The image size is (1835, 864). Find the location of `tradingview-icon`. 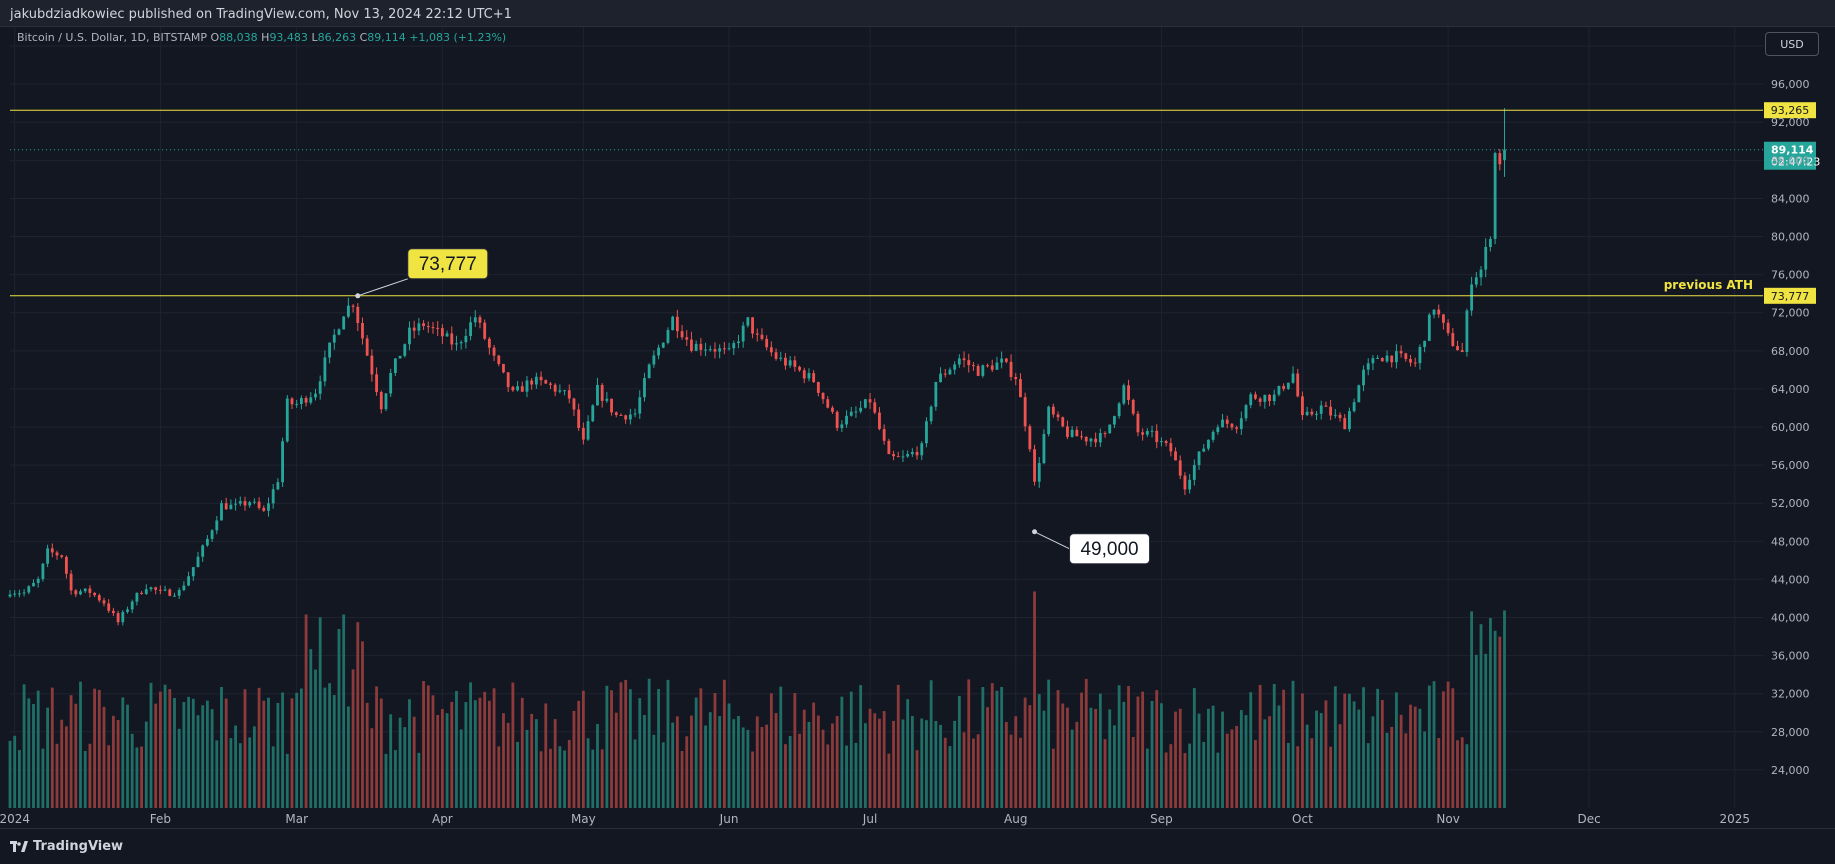

tradingview-icon is located at coordinates (19, 846).